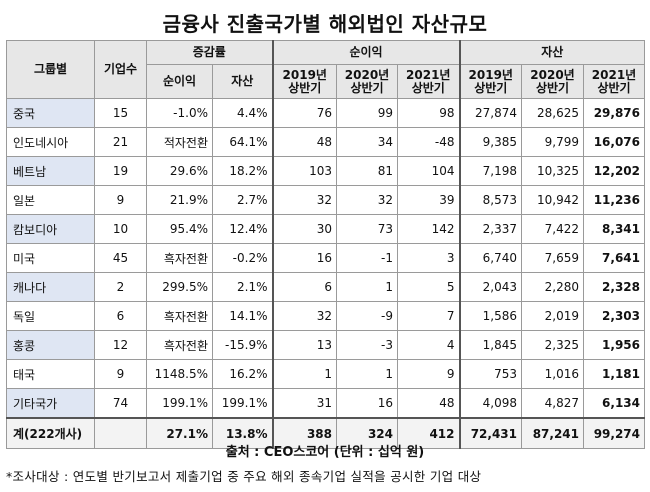 Image resolution: width=650 pixels, height=492 pixels. I want to click on row-group: 독일, so click(50, 316).